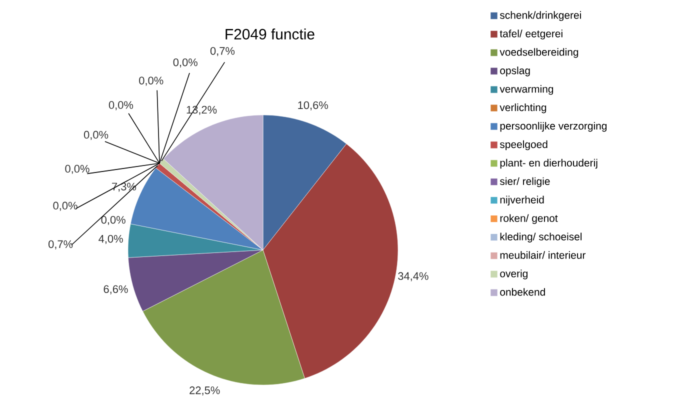  I want to click on legend-label: speelgoed, so click(524, 145).